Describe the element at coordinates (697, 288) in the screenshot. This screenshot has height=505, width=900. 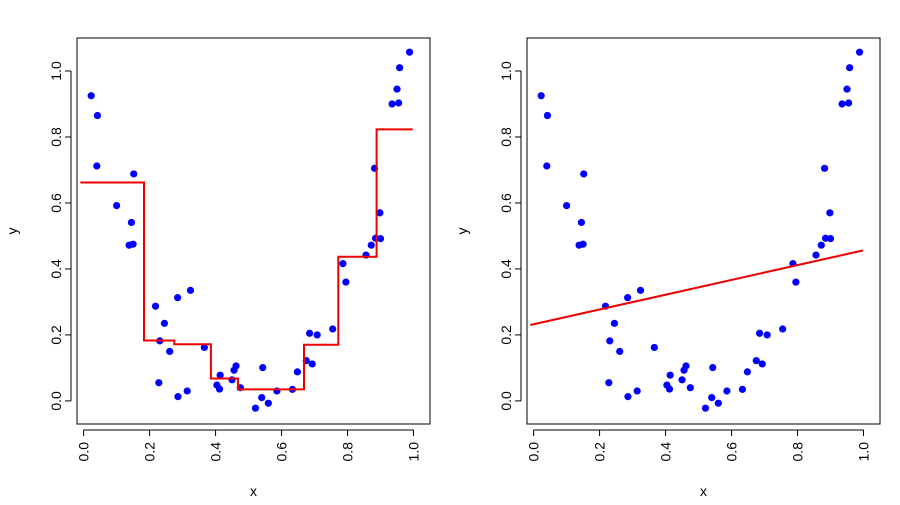
I see `linear-fit-line` at that location.